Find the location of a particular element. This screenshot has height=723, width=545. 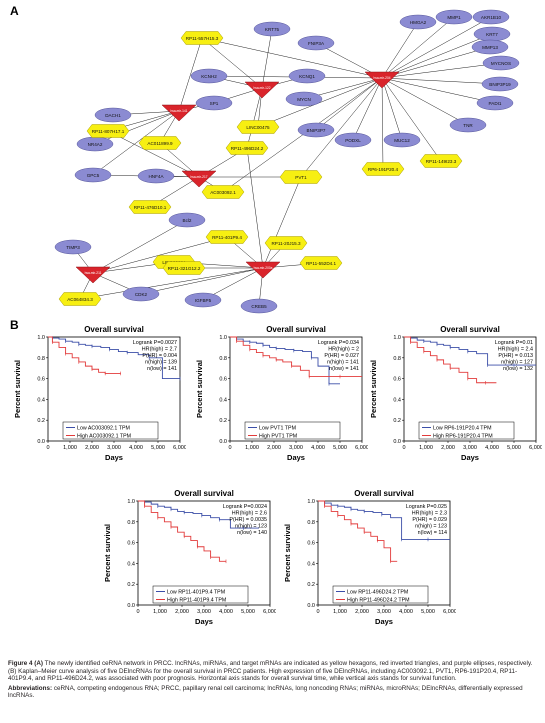

km-stat-text: n(low) = 114 is located at coordinates (432, 533).